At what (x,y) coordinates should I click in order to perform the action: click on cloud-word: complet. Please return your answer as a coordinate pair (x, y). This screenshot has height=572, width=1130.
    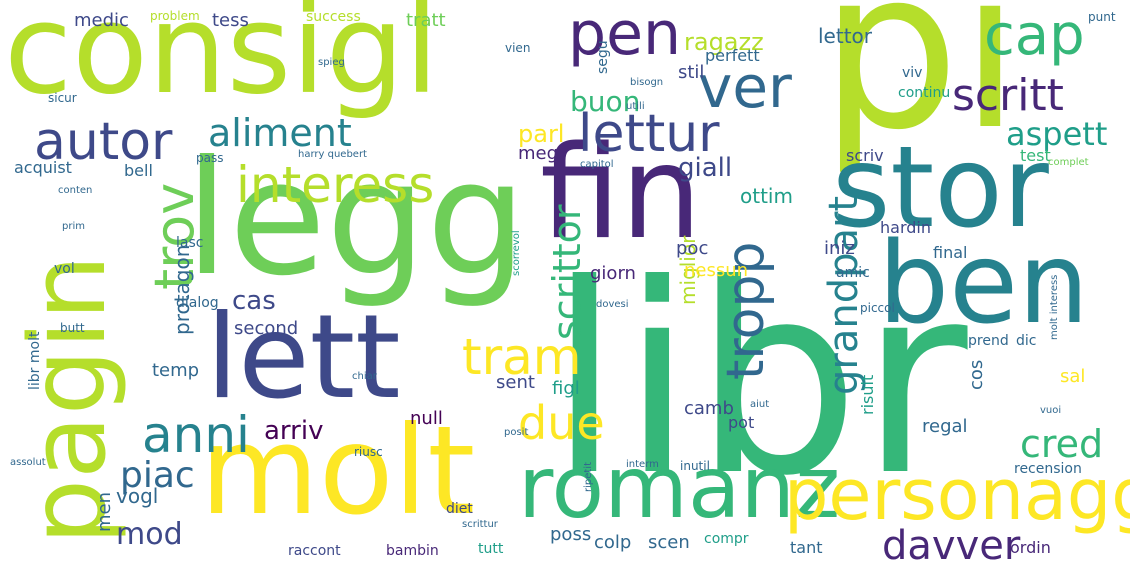
    Looking at the image, I should click on (1068, 162).